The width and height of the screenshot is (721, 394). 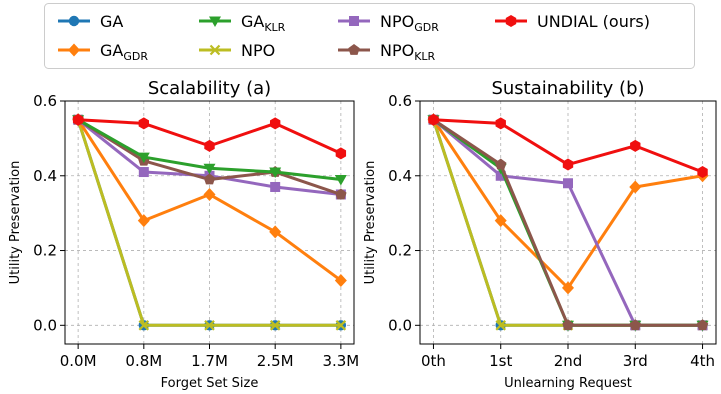 What do you see at coordinates (237, 50) in the screenshot?
I see `legend-item-npo: NPO` at bounding box center [237, 50].